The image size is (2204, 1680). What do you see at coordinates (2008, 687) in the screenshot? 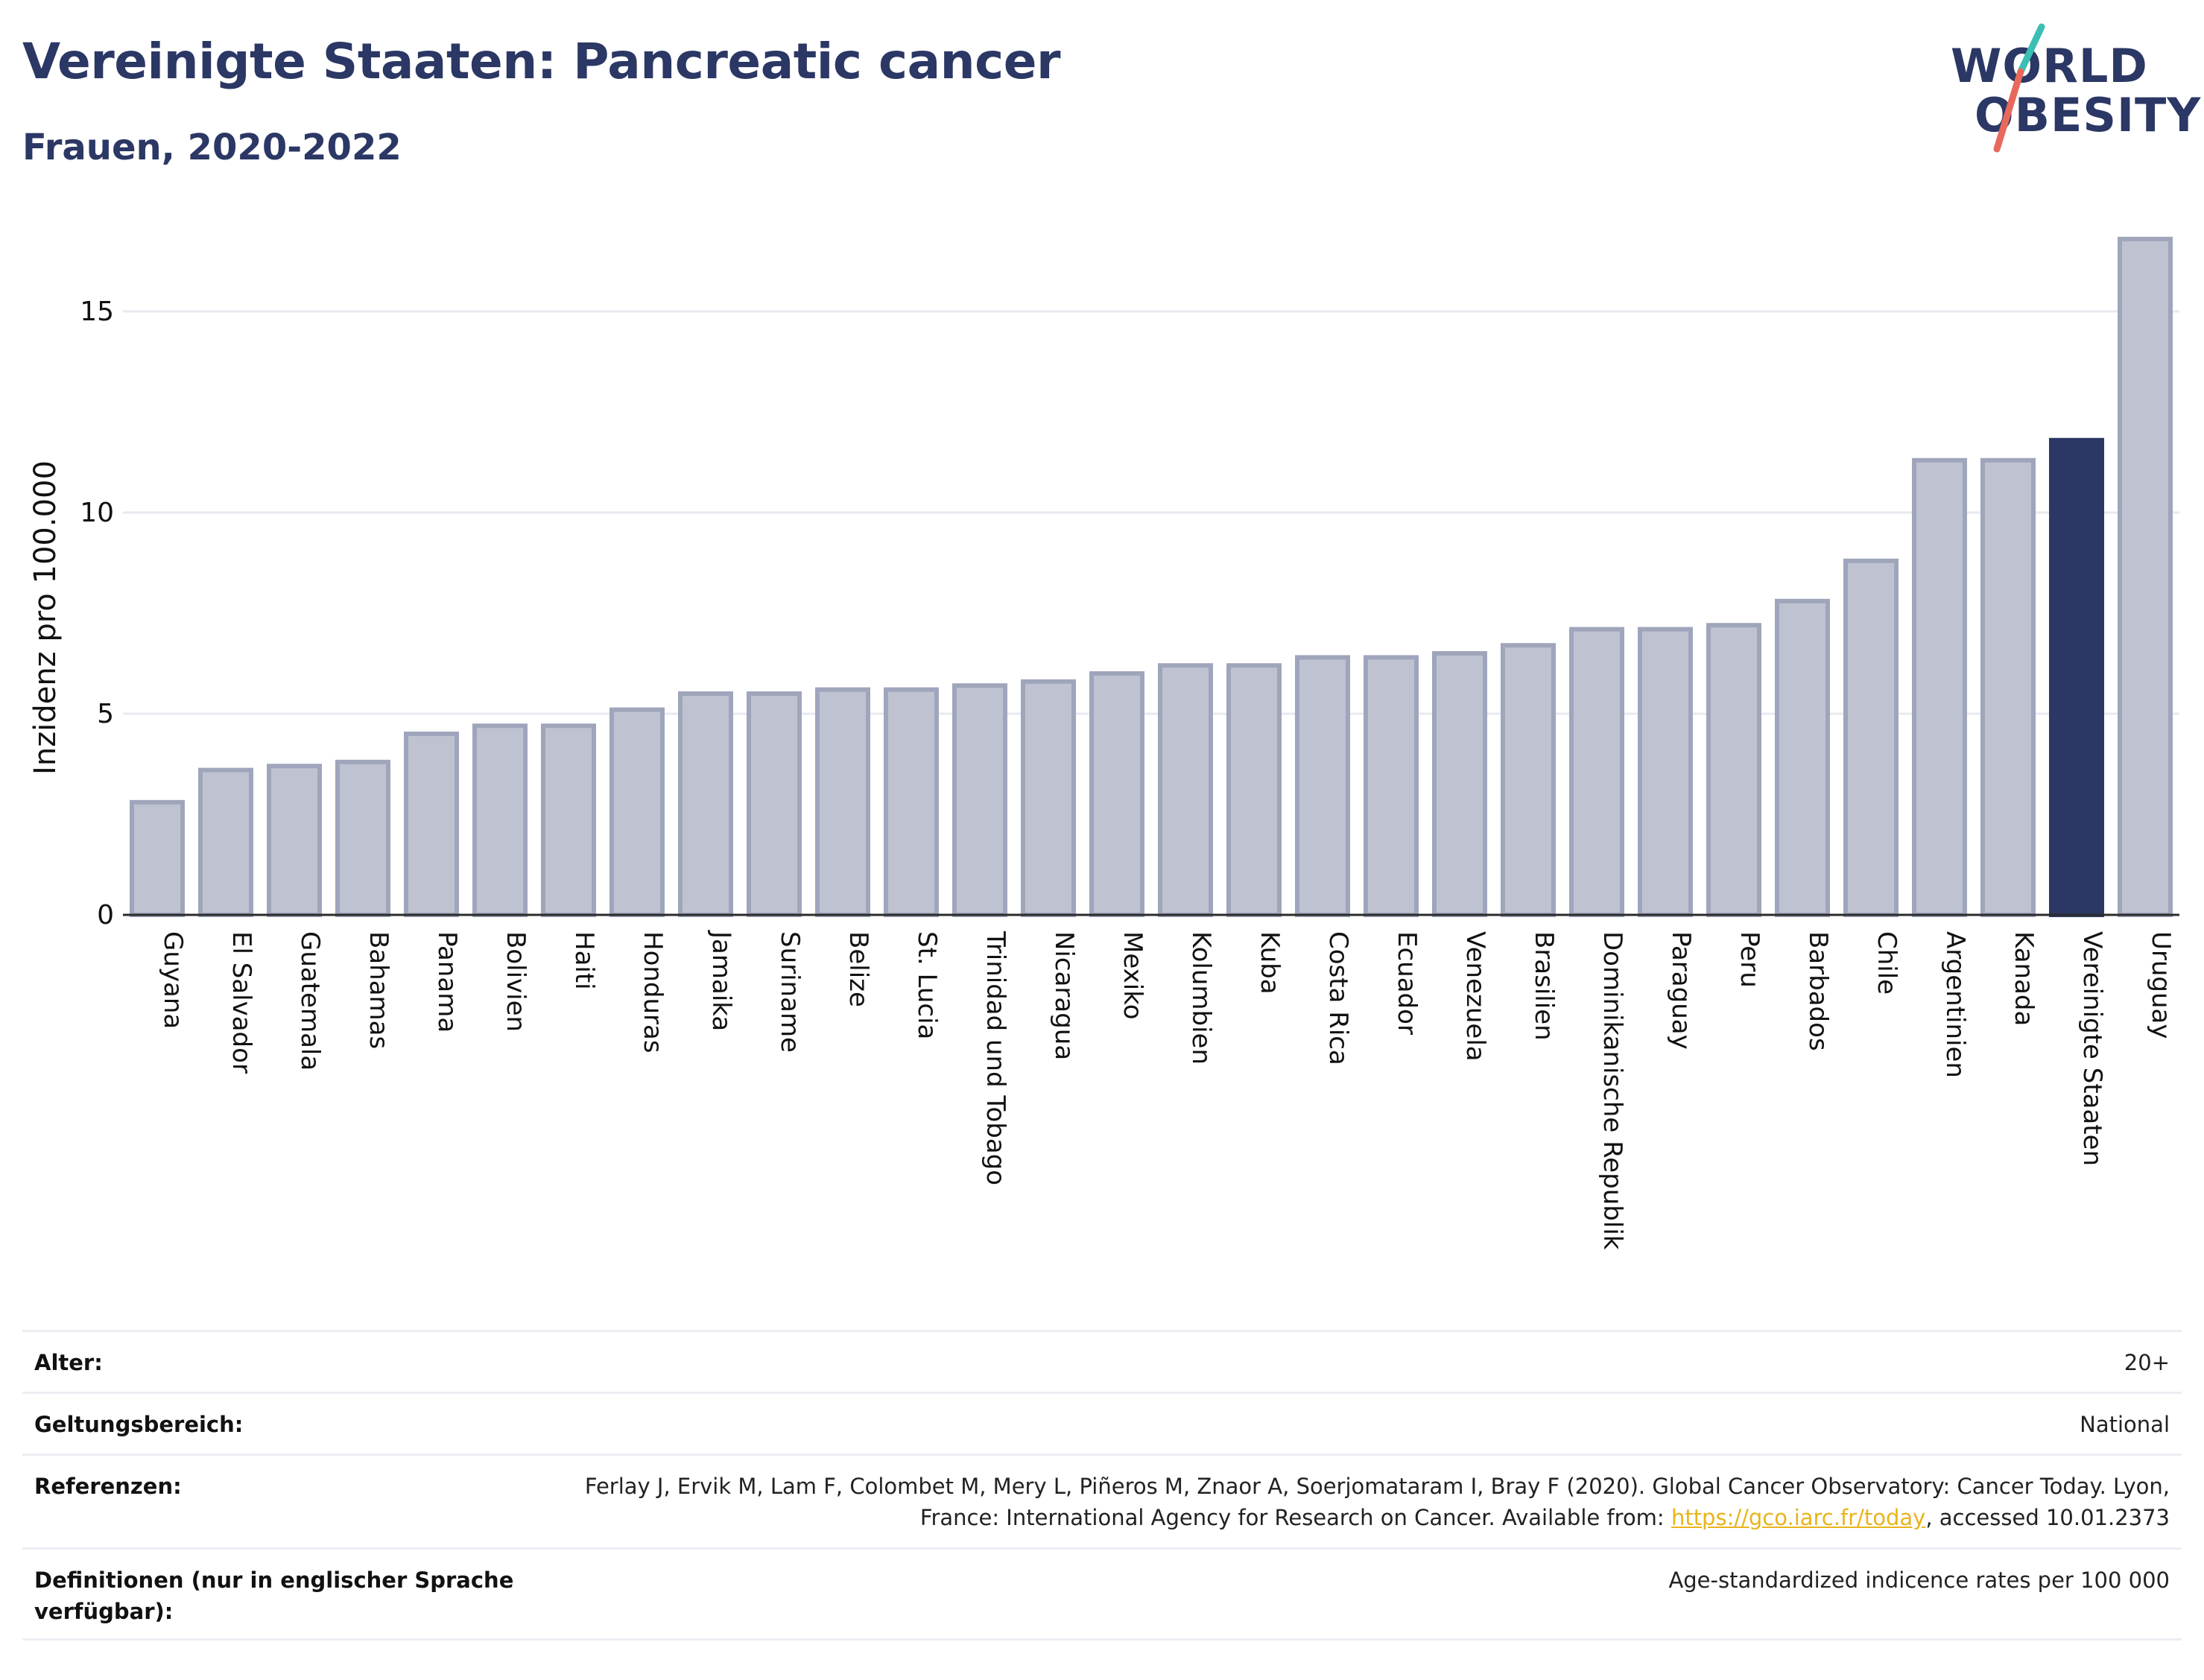
I see `bar-kanada` at bounding box center [2008, 687].